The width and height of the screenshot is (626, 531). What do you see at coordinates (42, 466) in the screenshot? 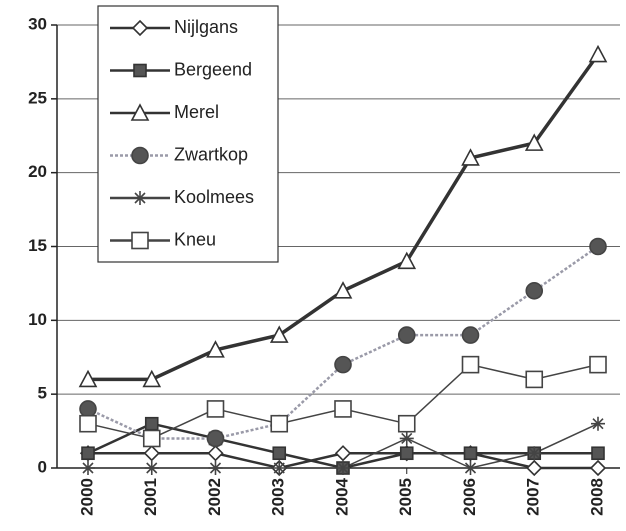
I see `y-tick-label: 0` at bounding box center [42, 466].